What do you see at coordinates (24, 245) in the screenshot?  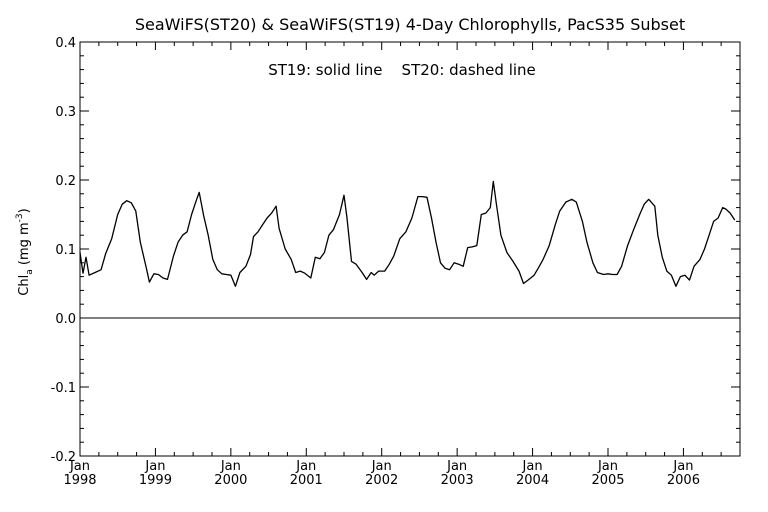 I see `y-label-unit-open: (mg m` at bounding box center [24, 245].